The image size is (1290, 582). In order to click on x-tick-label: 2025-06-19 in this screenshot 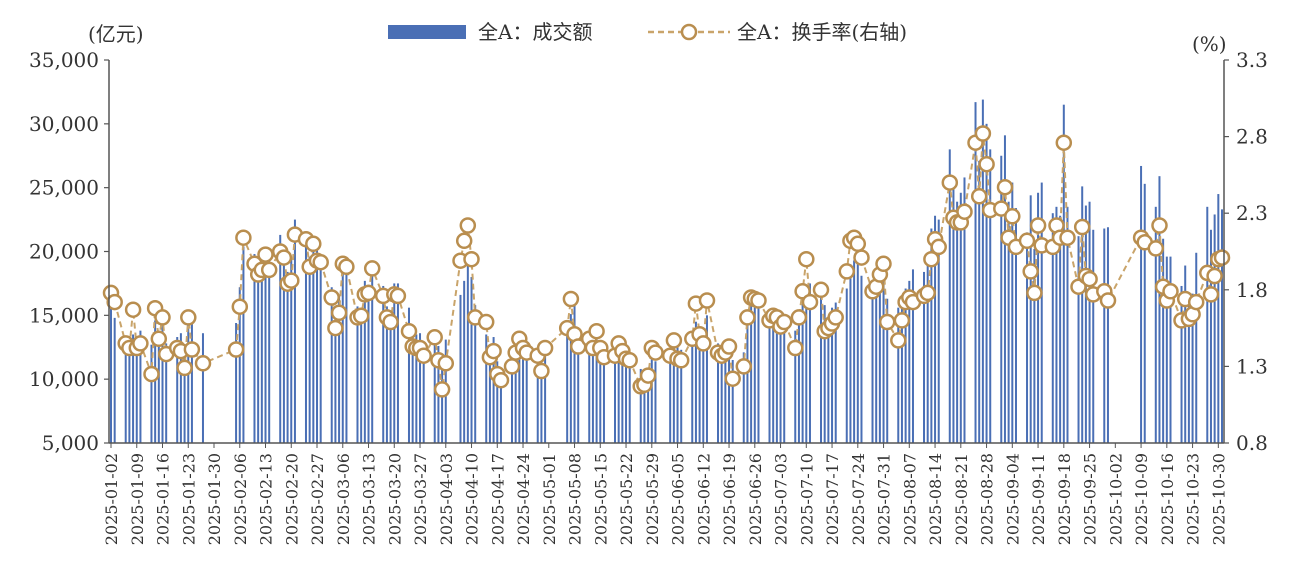, I will do `click(729, 499)`.